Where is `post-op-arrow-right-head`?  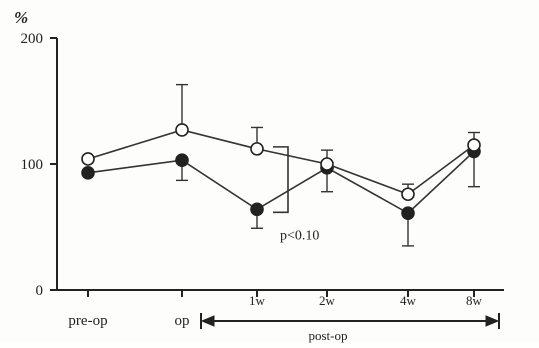 post-op-arrow-right-head is located at coordinates (492, 321).